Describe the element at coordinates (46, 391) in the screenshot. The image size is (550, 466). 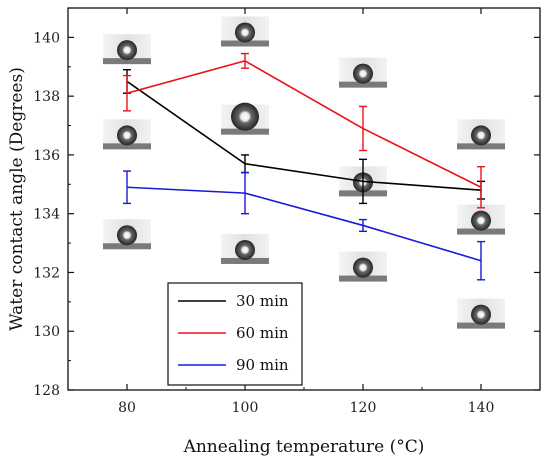
I see `y-tick-label: 128` at that location.